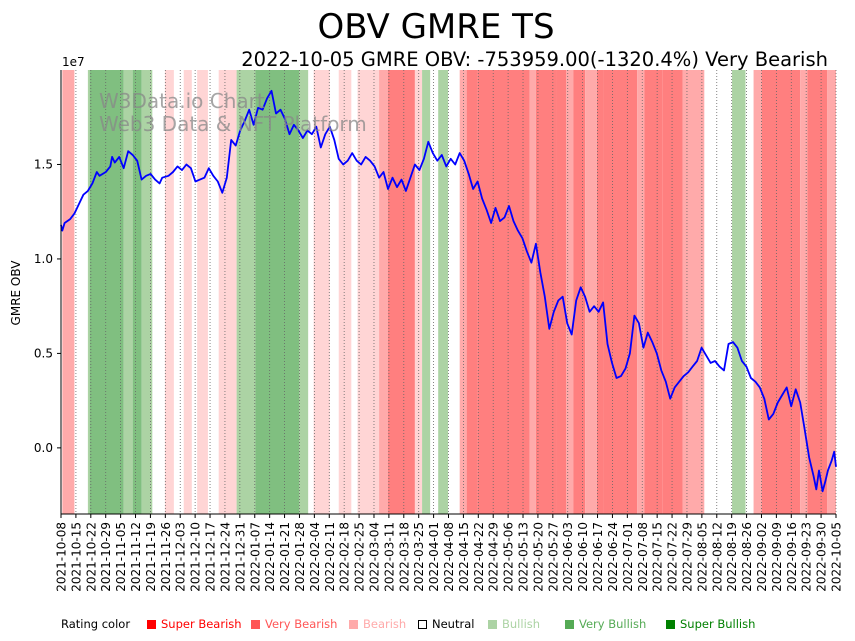 This screenshot has height=641, width=855. I want to click on y-tick-label: 0.0, so click(43, 448).